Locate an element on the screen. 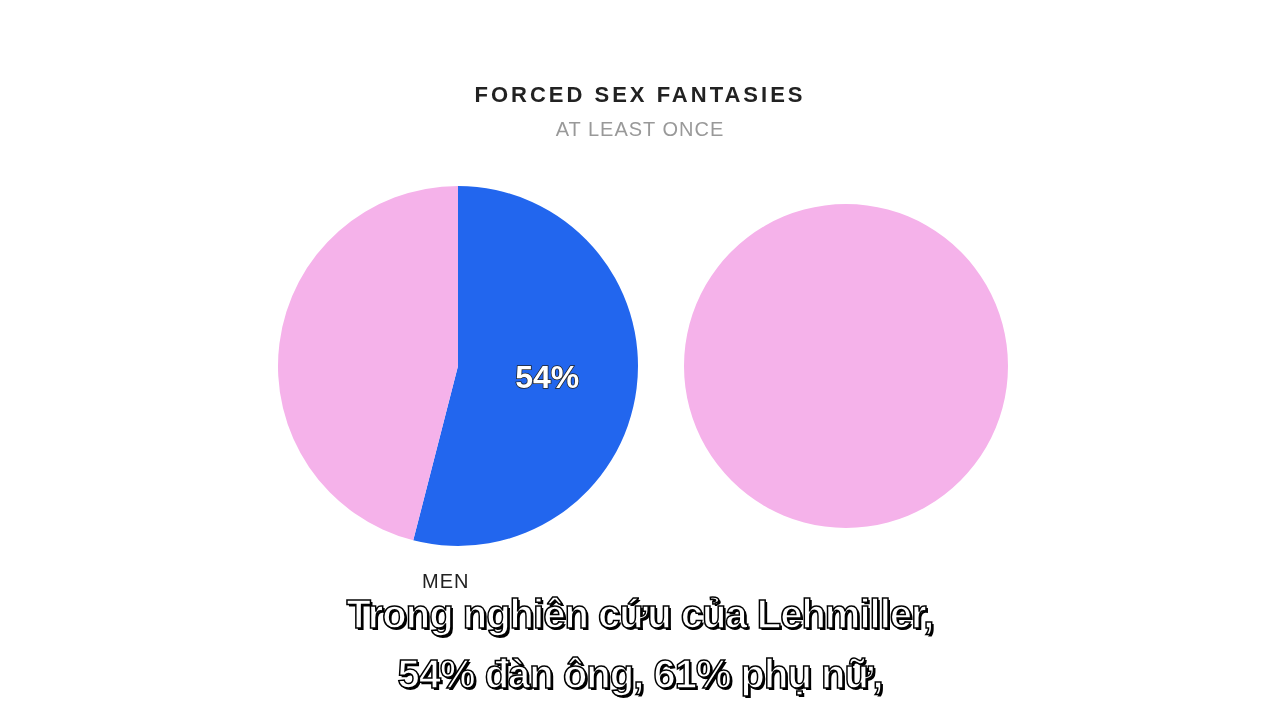 The height and width of the screenshot is (720, 1280). text: 54% đàn ông, 61% phụ nữ, is located at coordinates (640, 674).